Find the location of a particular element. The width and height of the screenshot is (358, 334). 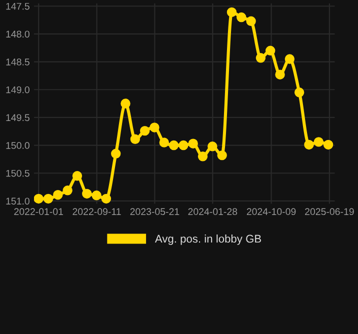

x-tick-label: 2022-09-11 is located at coordinates (96, 212).